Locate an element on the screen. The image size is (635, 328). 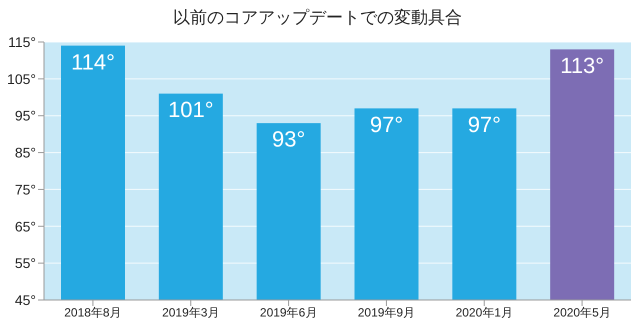
data-label: 101° is located at coordinates (191, 109).